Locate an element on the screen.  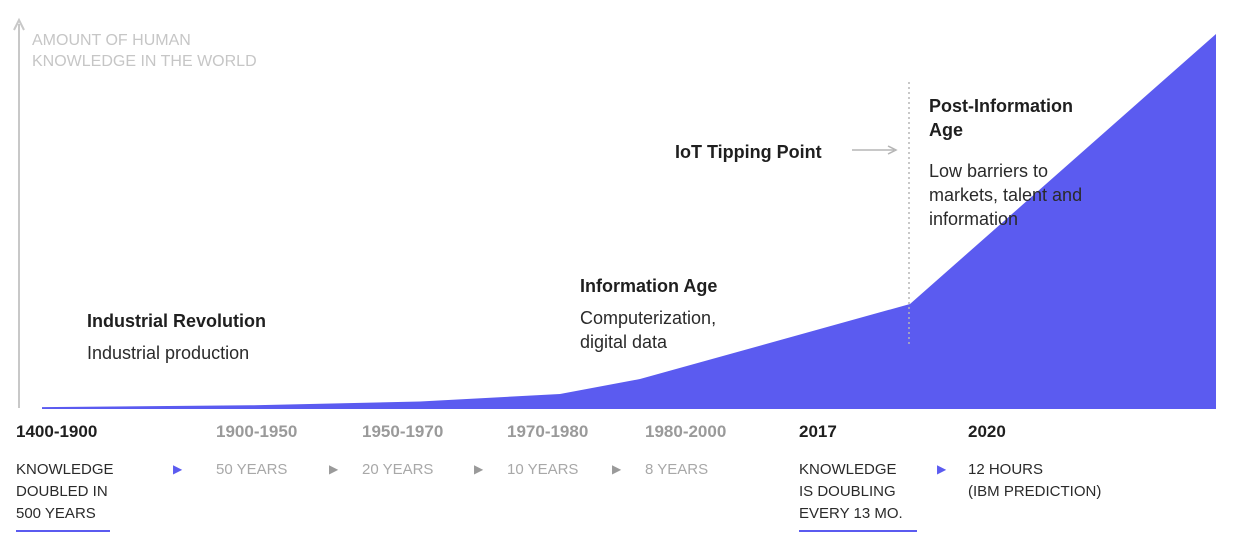
y-axis-arrow-icon is located at coordinates (19, 24).